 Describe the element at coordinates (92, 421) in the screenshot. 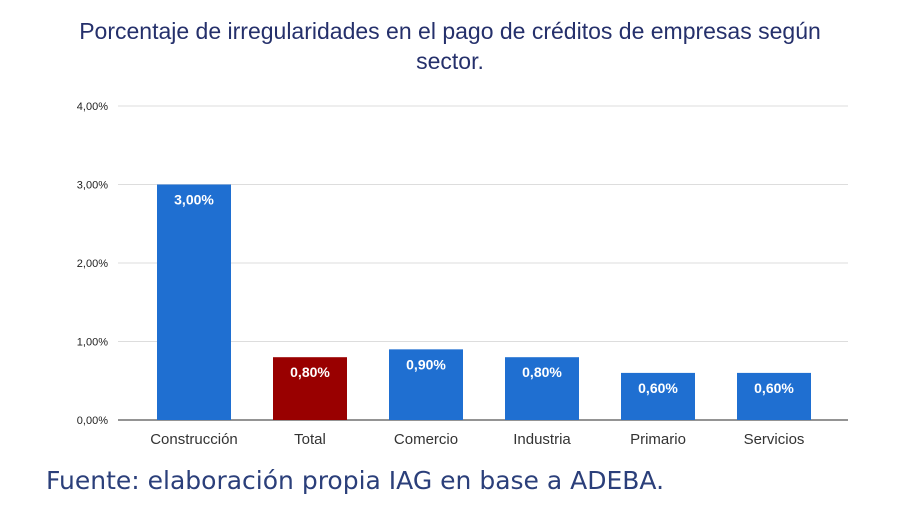

I see `y-tick-label: 0,00%` at that location.